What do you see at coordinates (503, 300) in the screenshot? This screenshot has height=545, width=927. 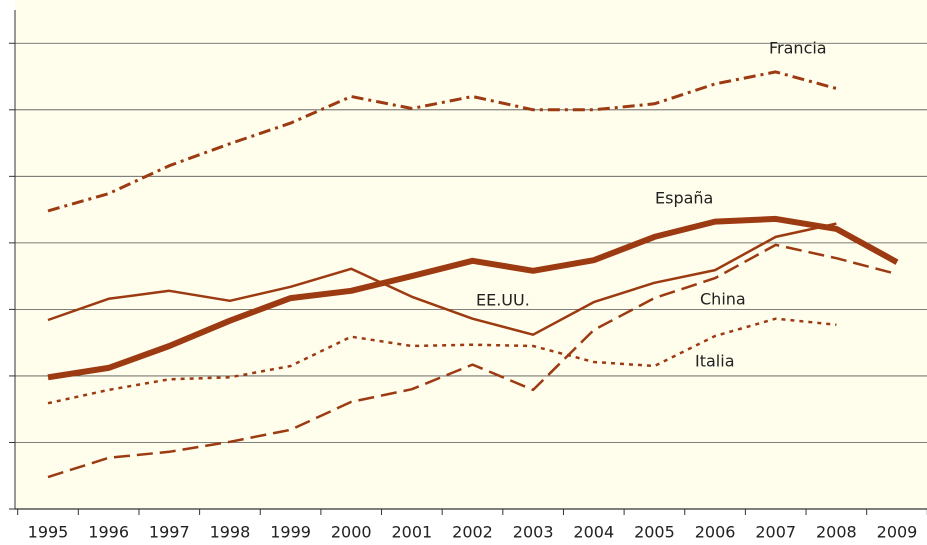 I see `series-label: EE.UU.` at bounding box center [503, 300].